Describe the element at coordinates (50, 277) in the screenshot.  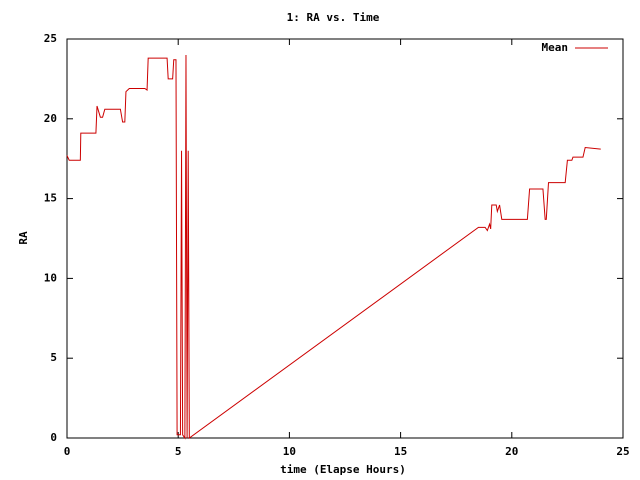
I see `y-tick-label: 10` at that location.